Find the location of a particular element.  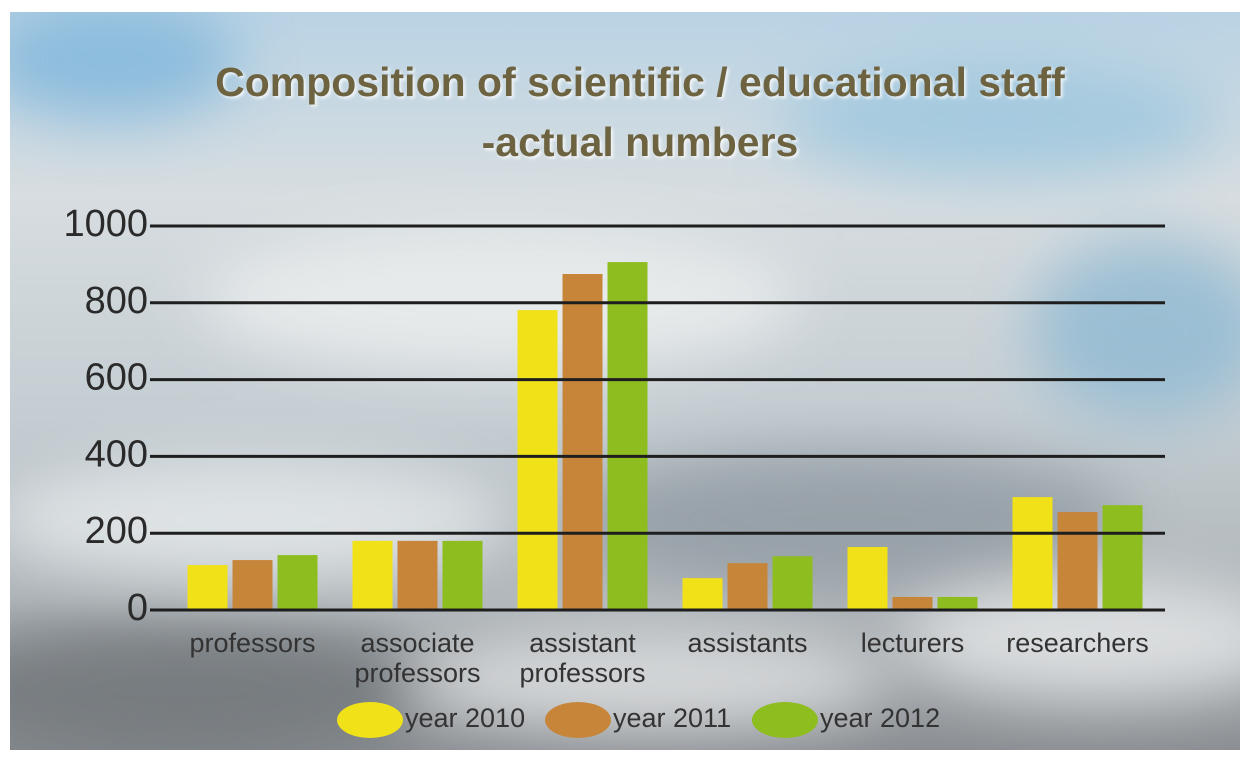

legend-label: year 2010 is located at coordinates (465, 718).